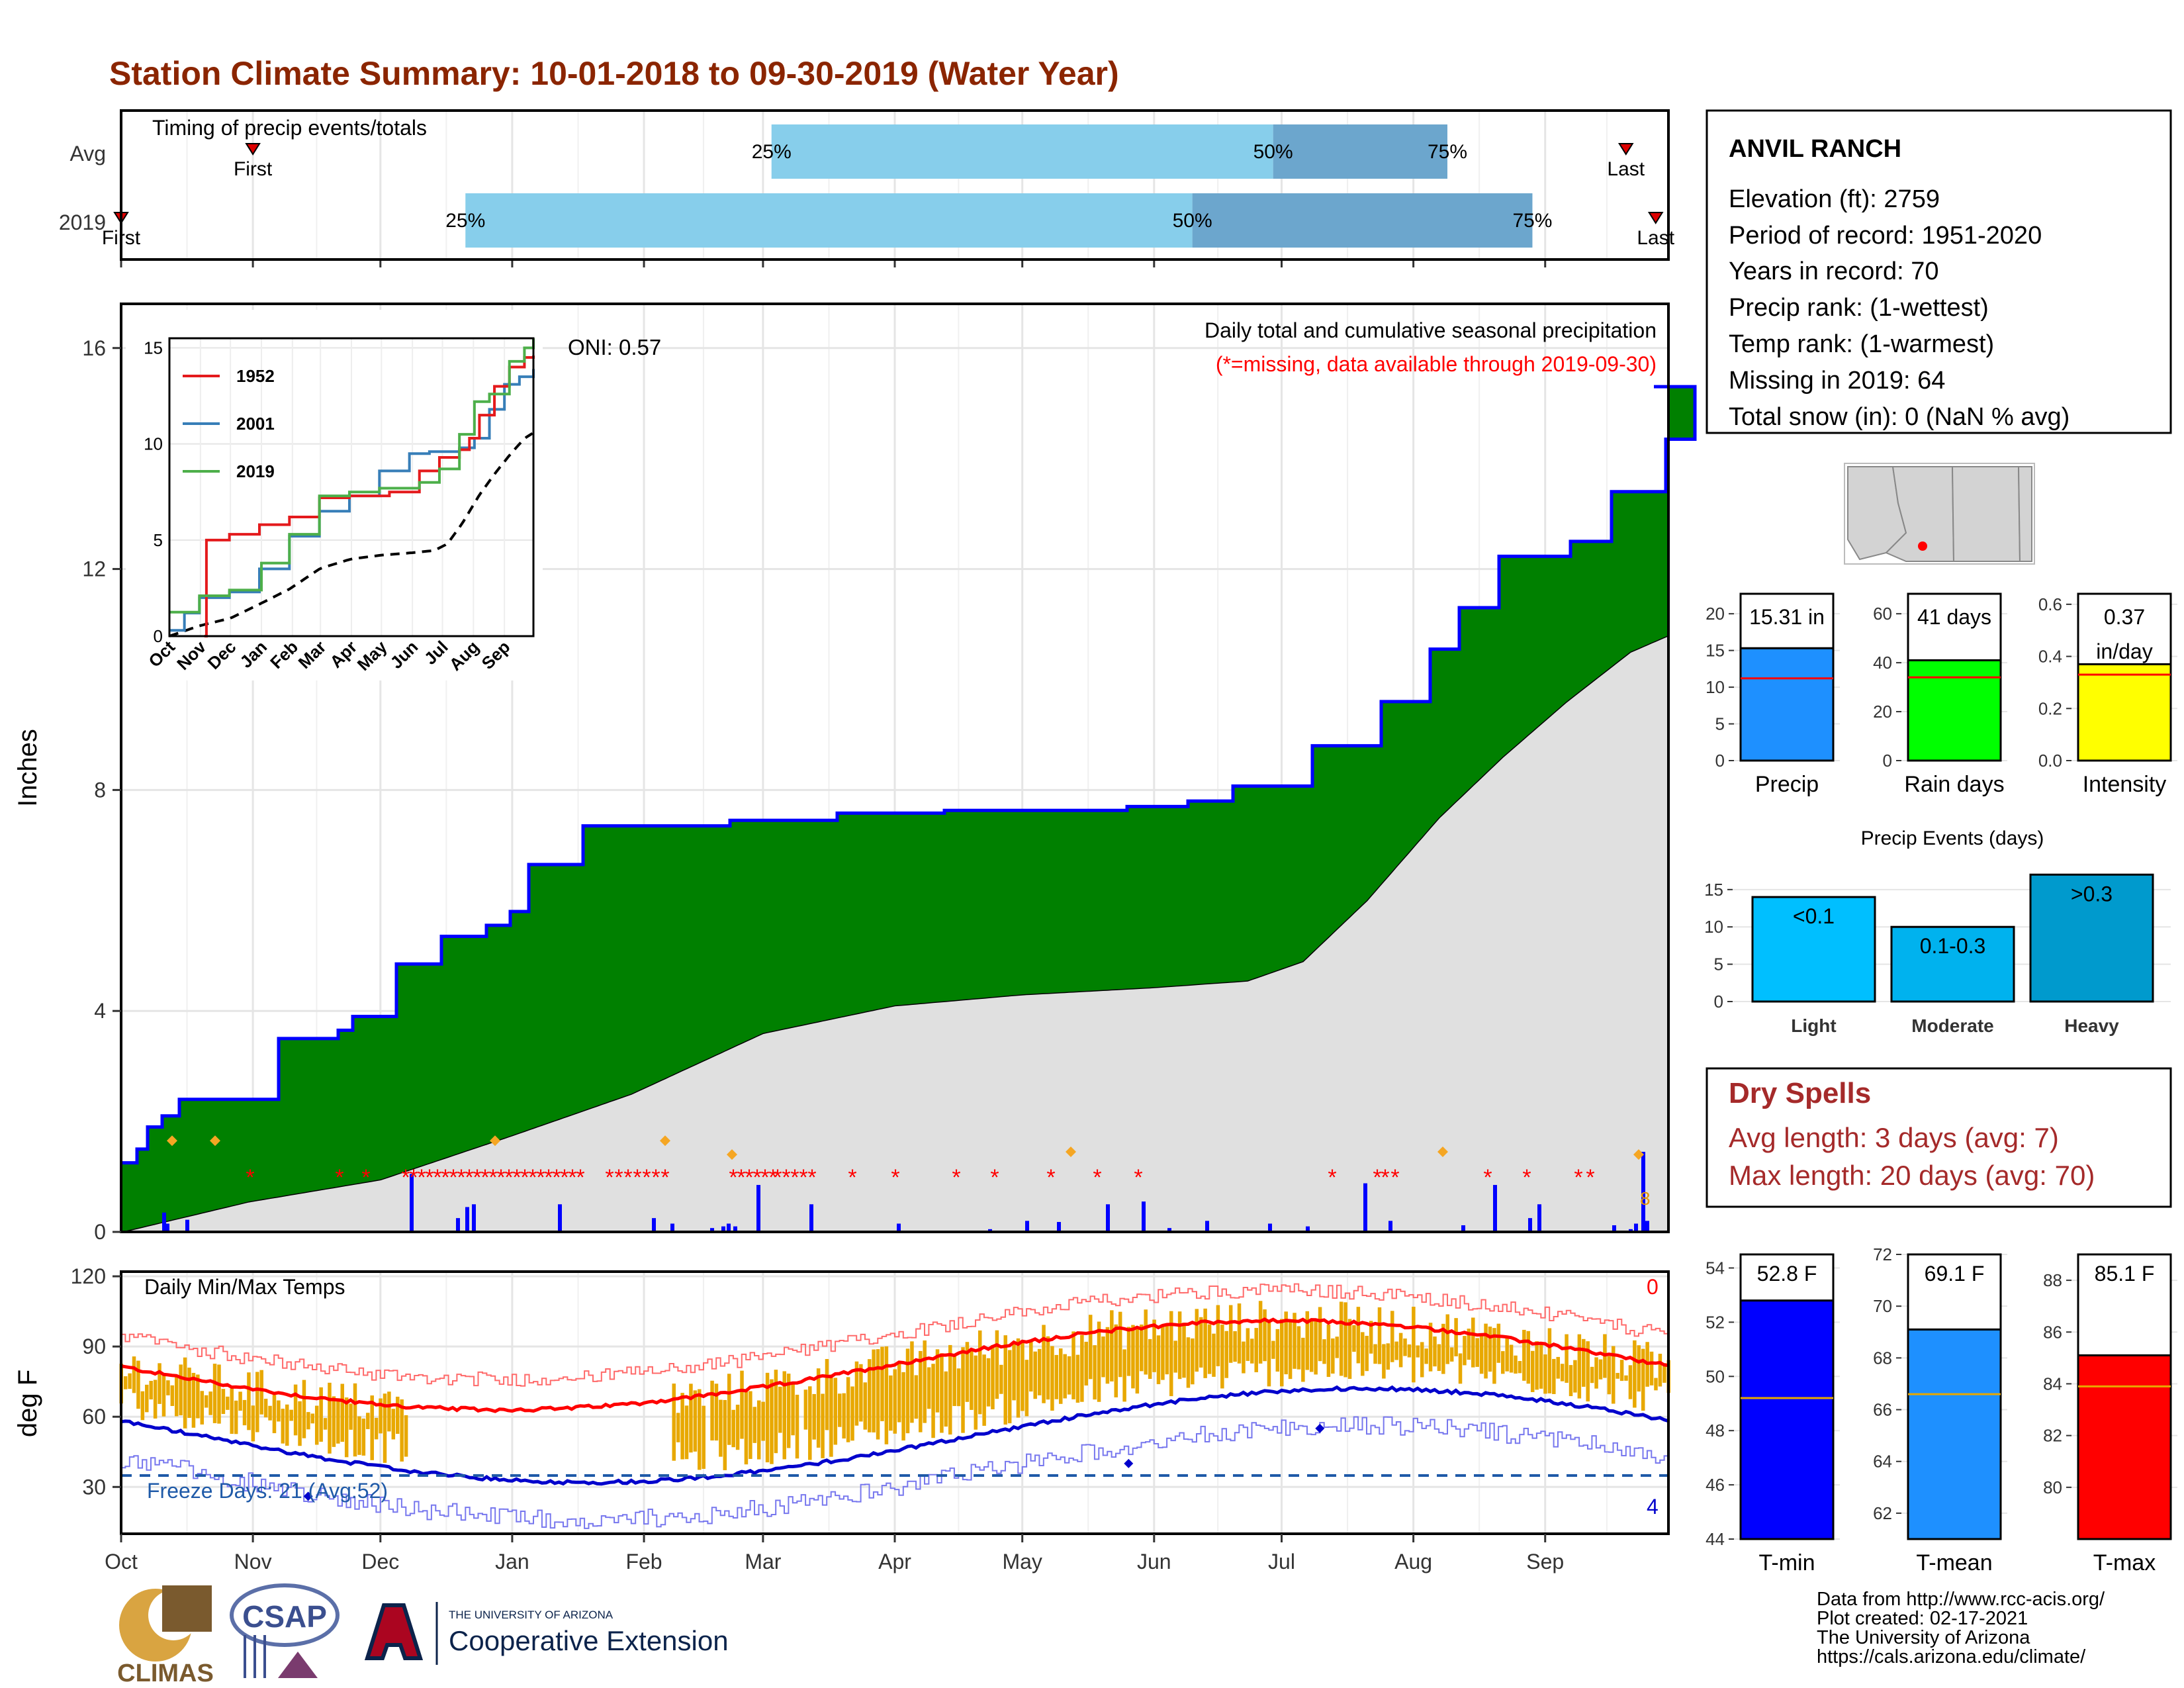 Image resolution: width=2184 pixels, height=1688 pixels. What do you see at coordinates (1955, 1274) in the screenshot?
I see `tsum-value-T-mean: 69.1 F` at bounding box center [1955, 1274].